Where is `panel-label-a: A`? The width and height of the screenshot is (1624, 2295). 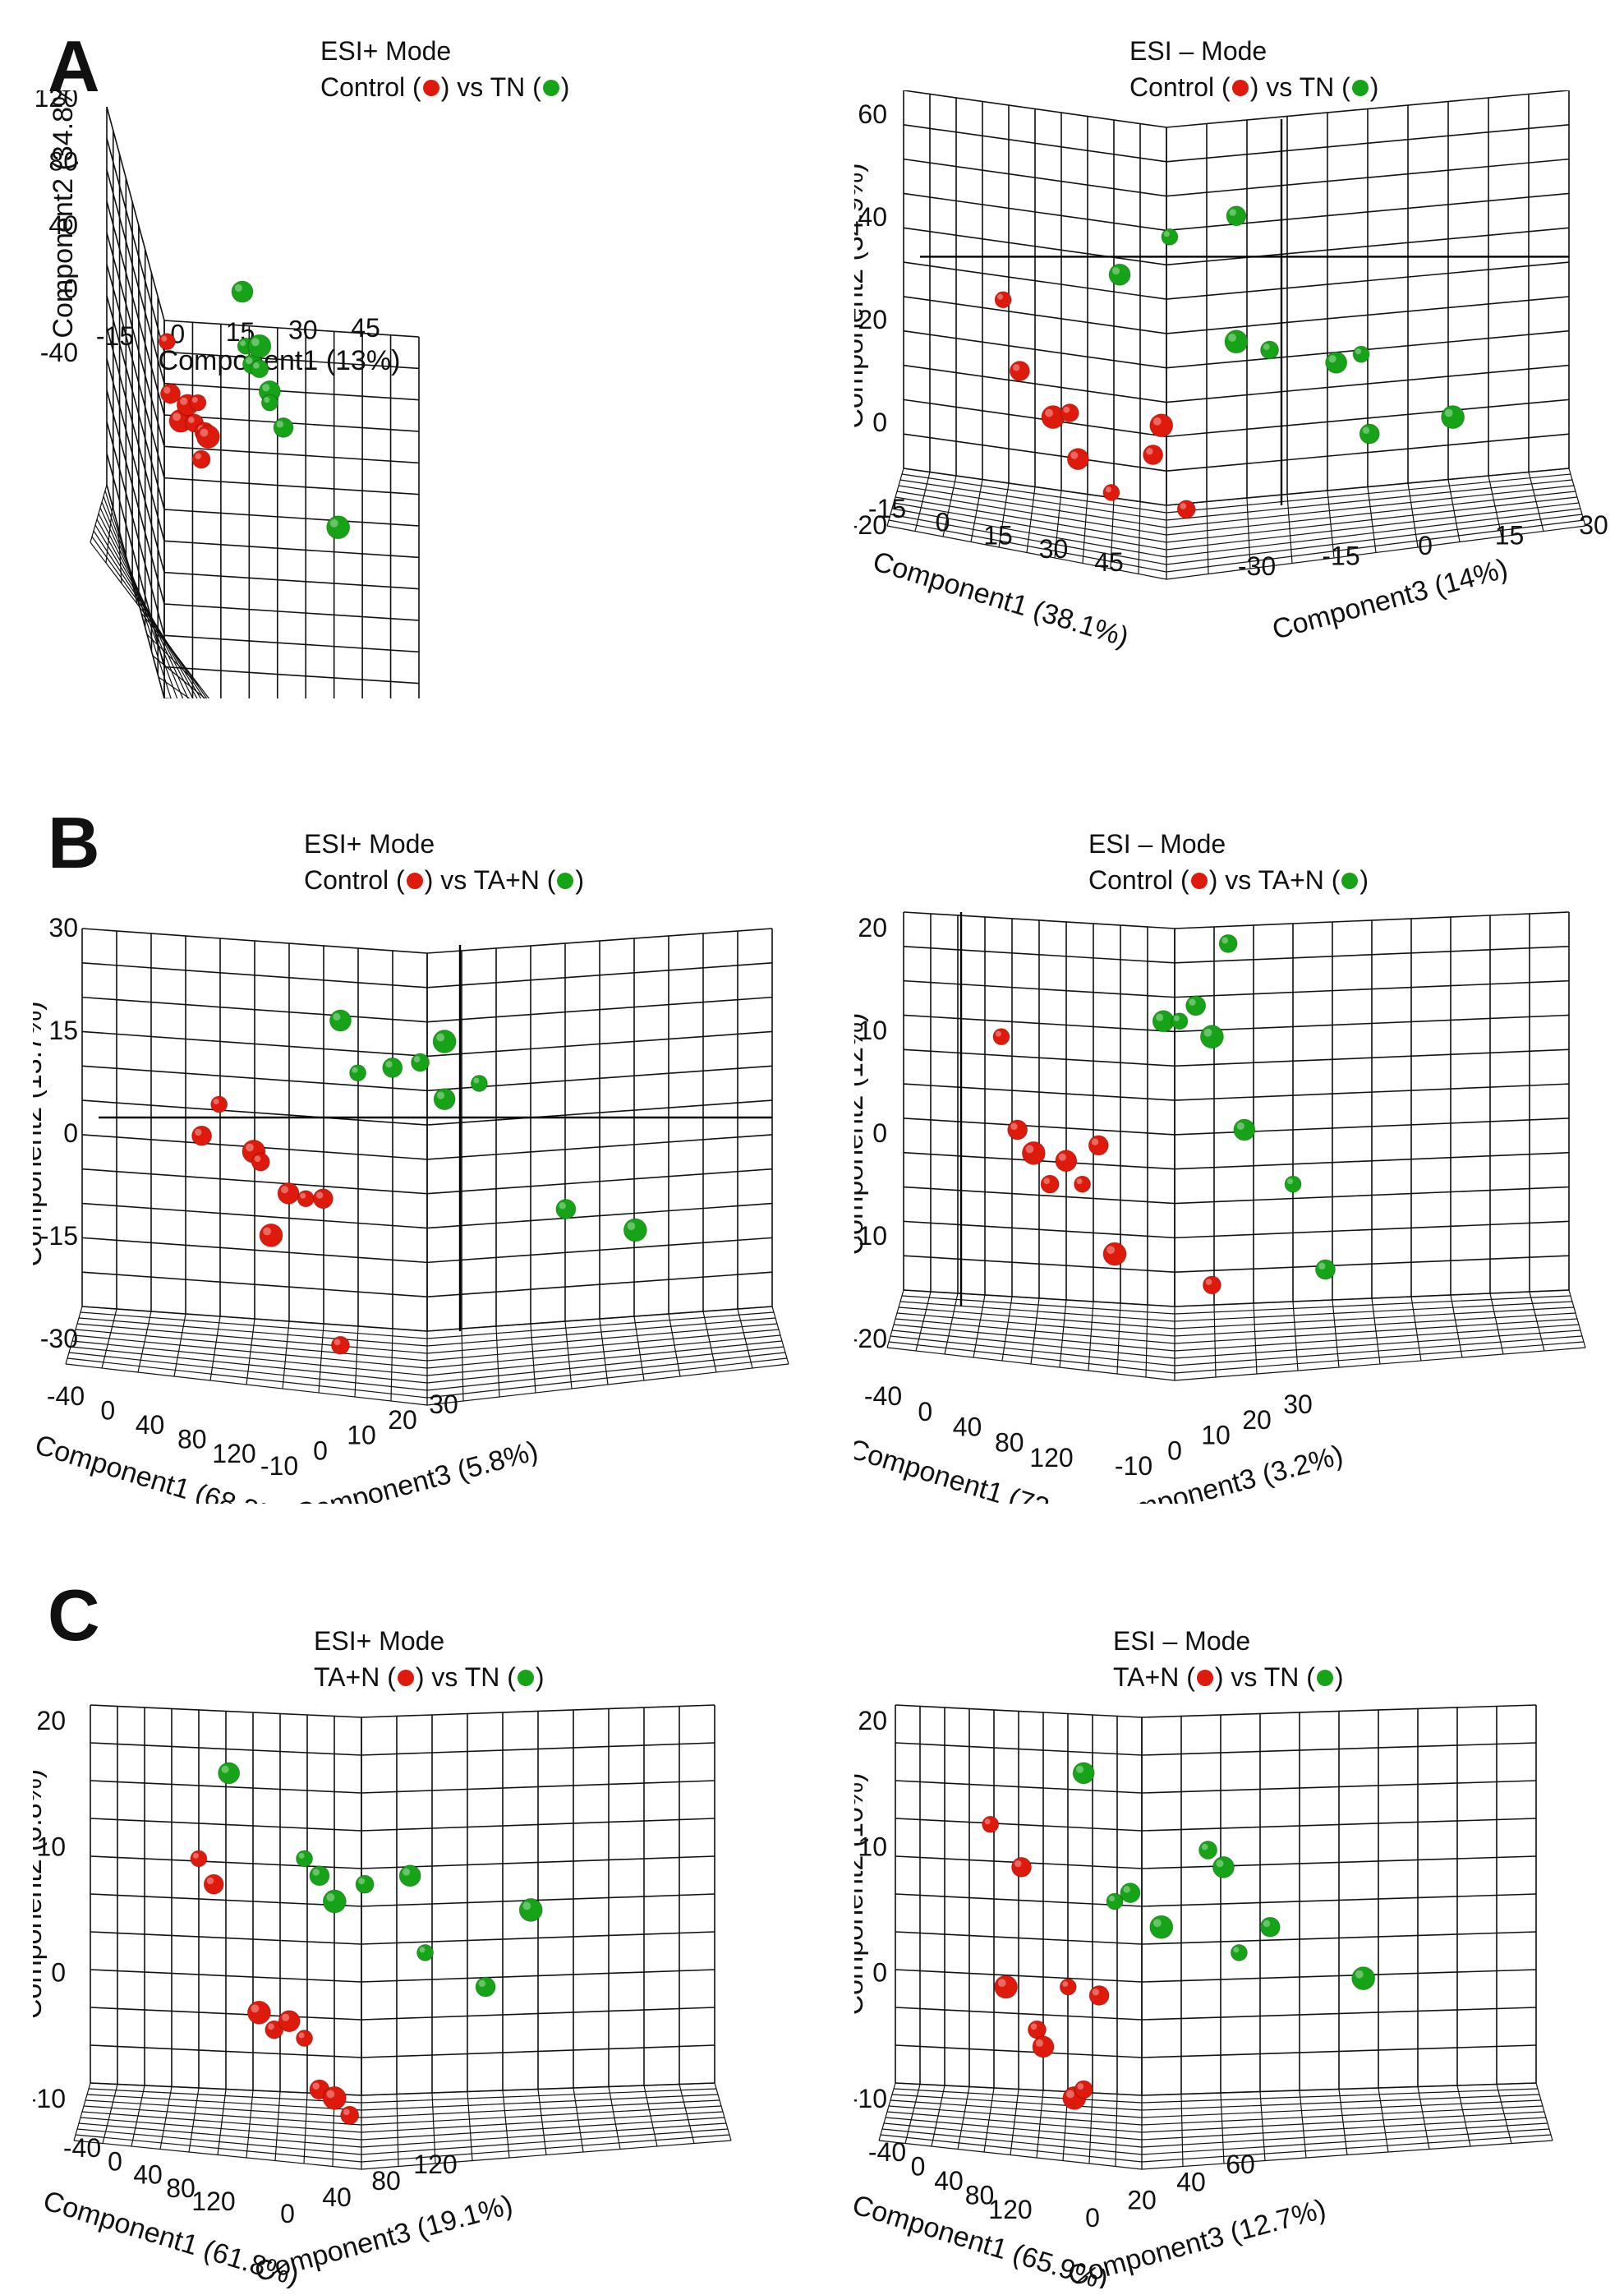 panel-label-a: A is located at coordinates (74, 66).